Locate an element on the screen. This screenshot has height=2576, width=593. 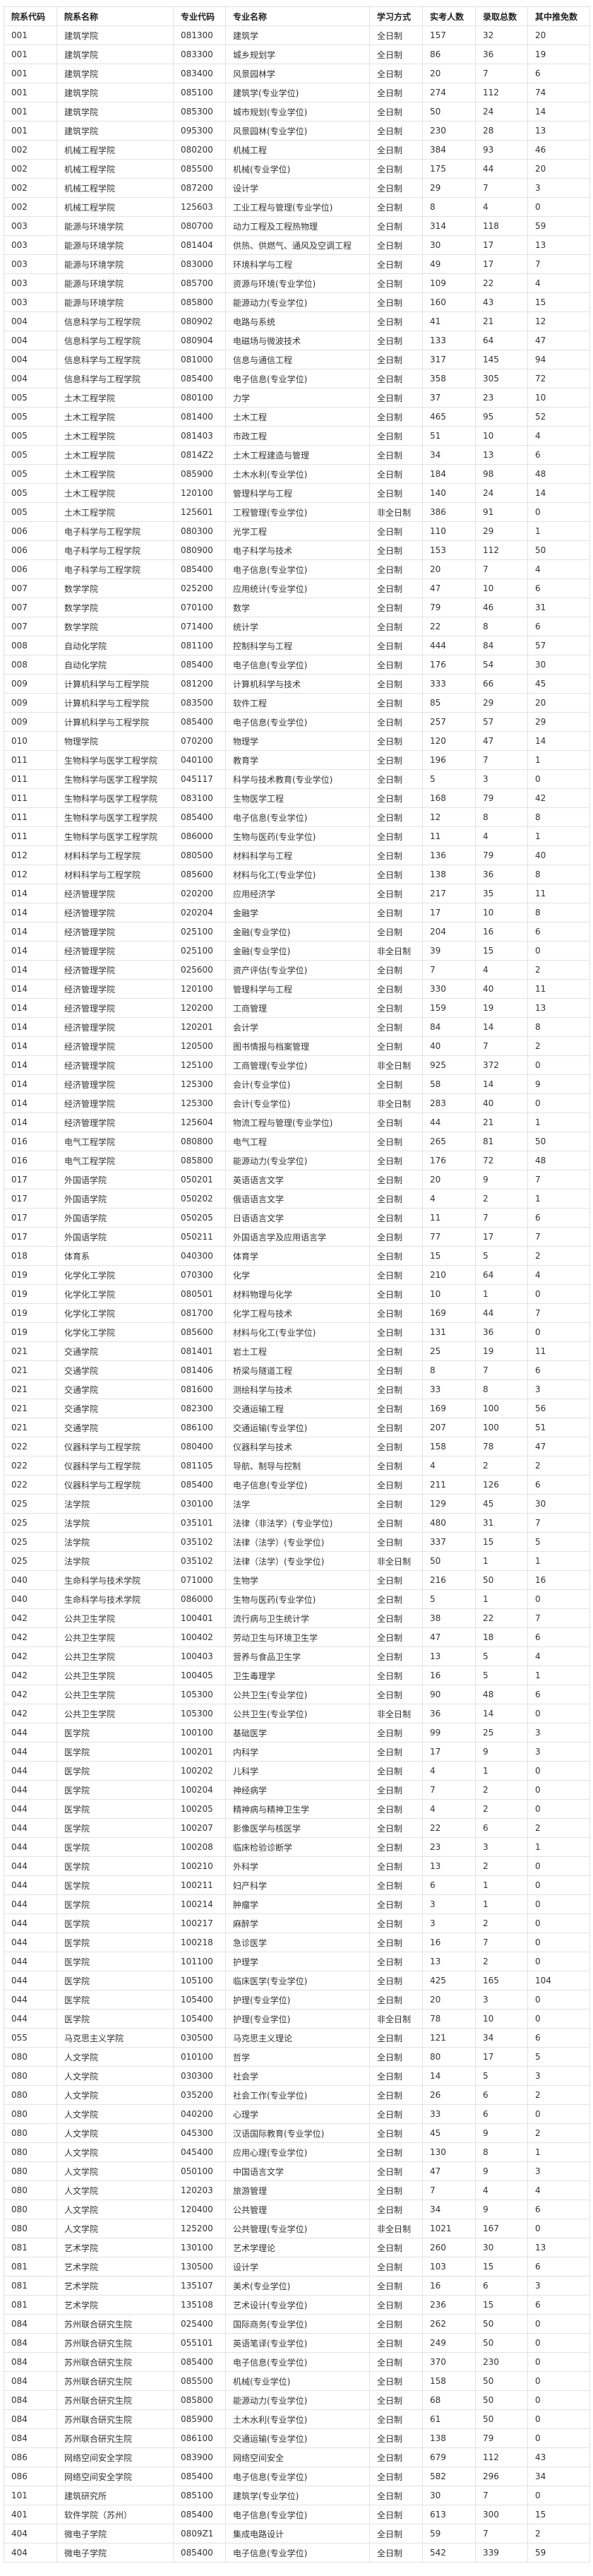
cell-exam-takers: 138 is located at coordinates (449, 2438).